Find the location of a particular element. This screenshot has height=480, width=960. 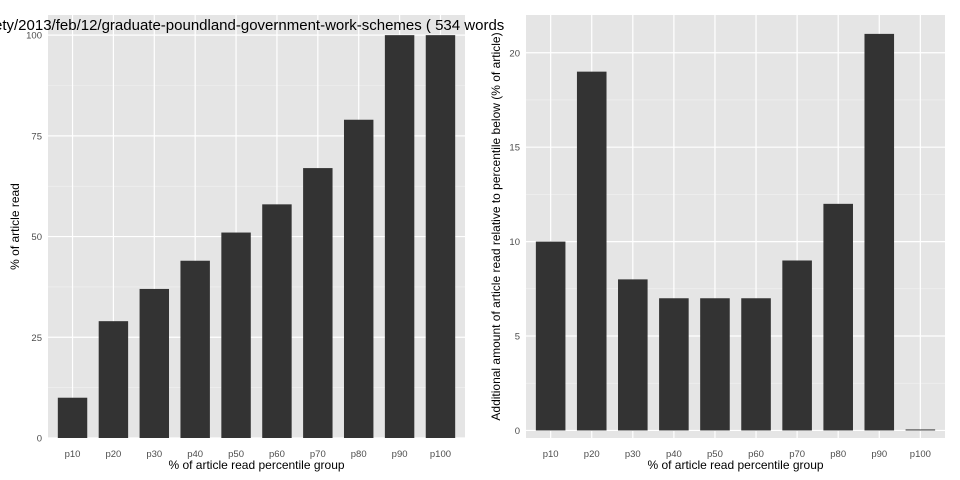

left-y-tick-label: 75 is located at coordinates (36, 136).